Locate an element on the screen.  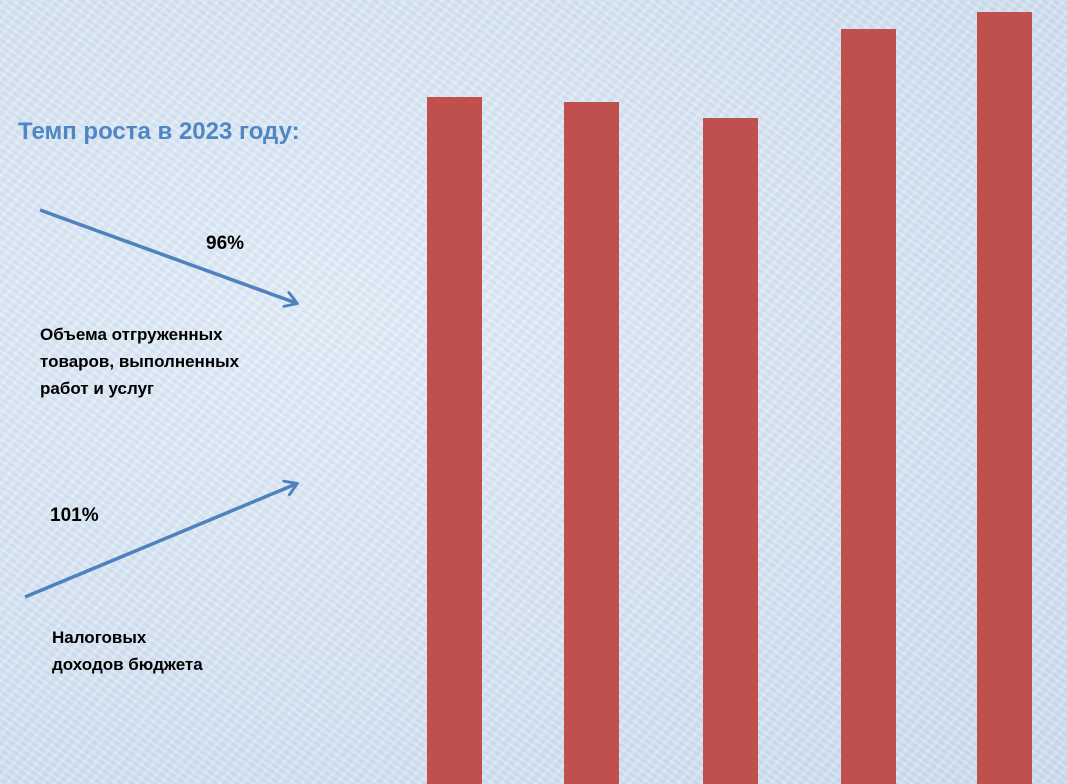
caption-line: работ и услуг is located at coordinates (97, 388).